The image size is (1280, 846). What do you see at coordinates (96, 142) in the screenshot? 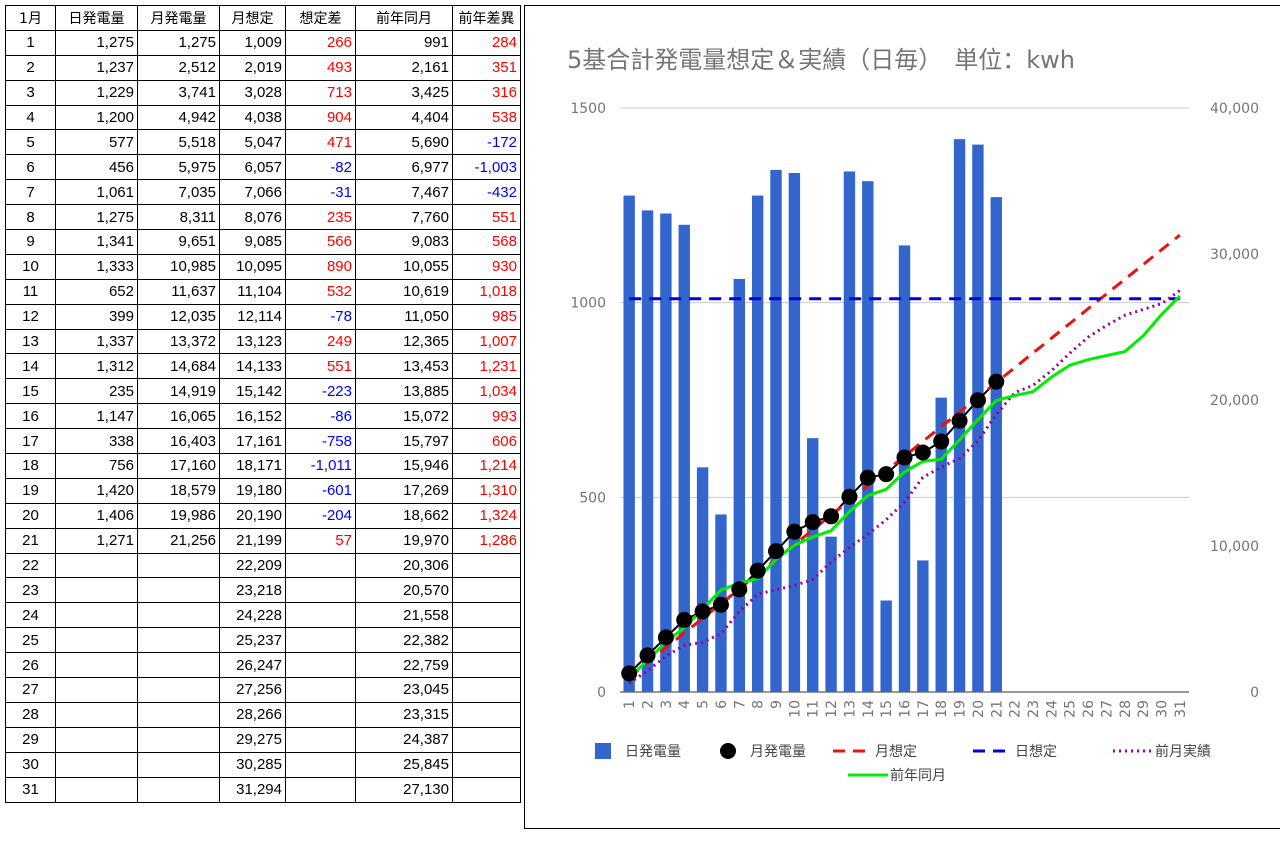
I see `table-cell: 577` at bounding box center [96, 142].